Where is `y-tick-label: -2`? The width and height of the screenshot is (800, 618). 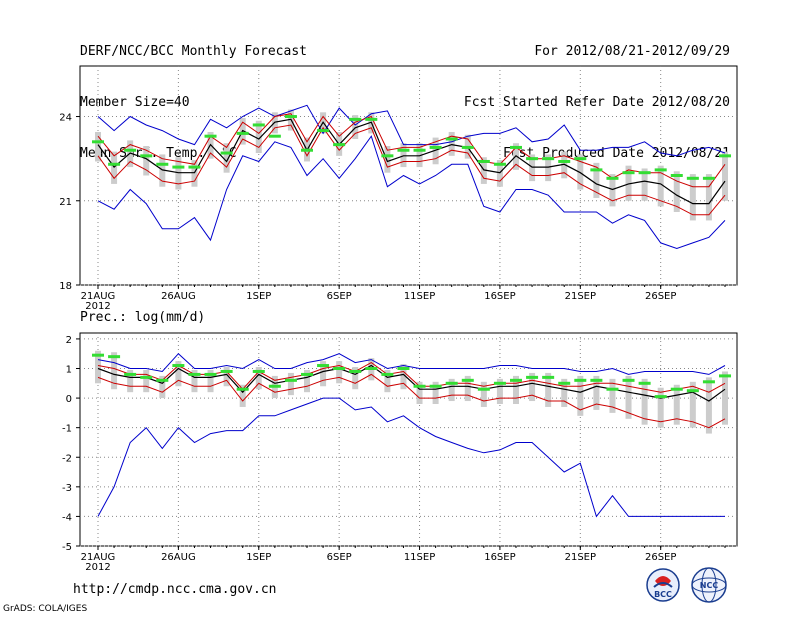 y-tick-label: -2 is located at coordinates (67, 458).